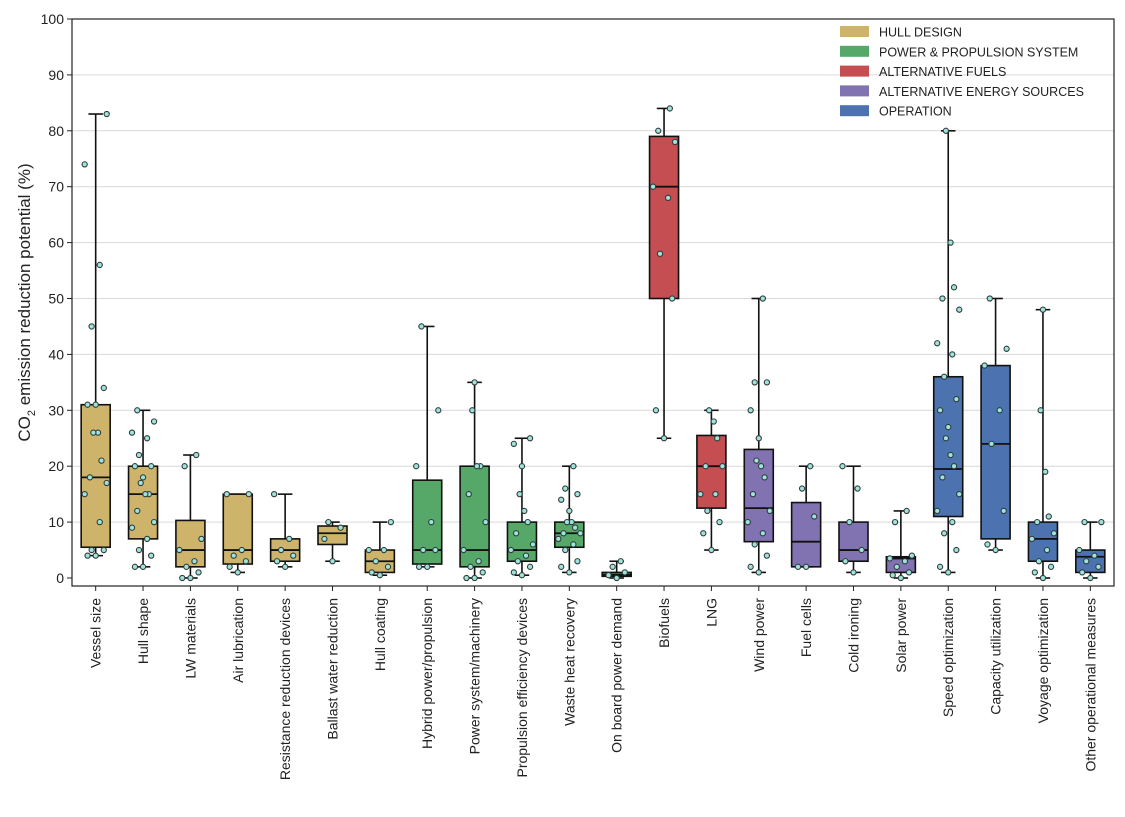  I want to click on y-tick-label: 10, so click(56, 522).